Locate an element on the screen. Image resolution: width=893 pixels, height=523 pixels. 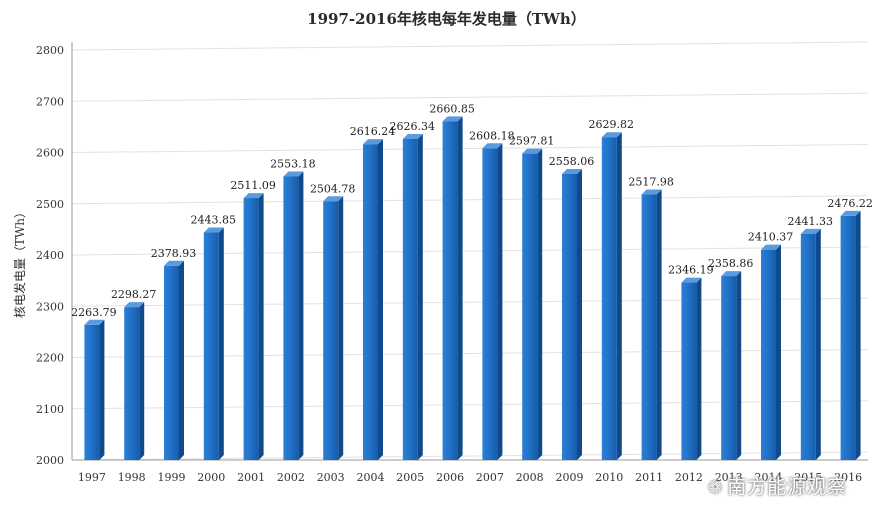
x-tick-label: 2009 is located at coordinates (570, 477).